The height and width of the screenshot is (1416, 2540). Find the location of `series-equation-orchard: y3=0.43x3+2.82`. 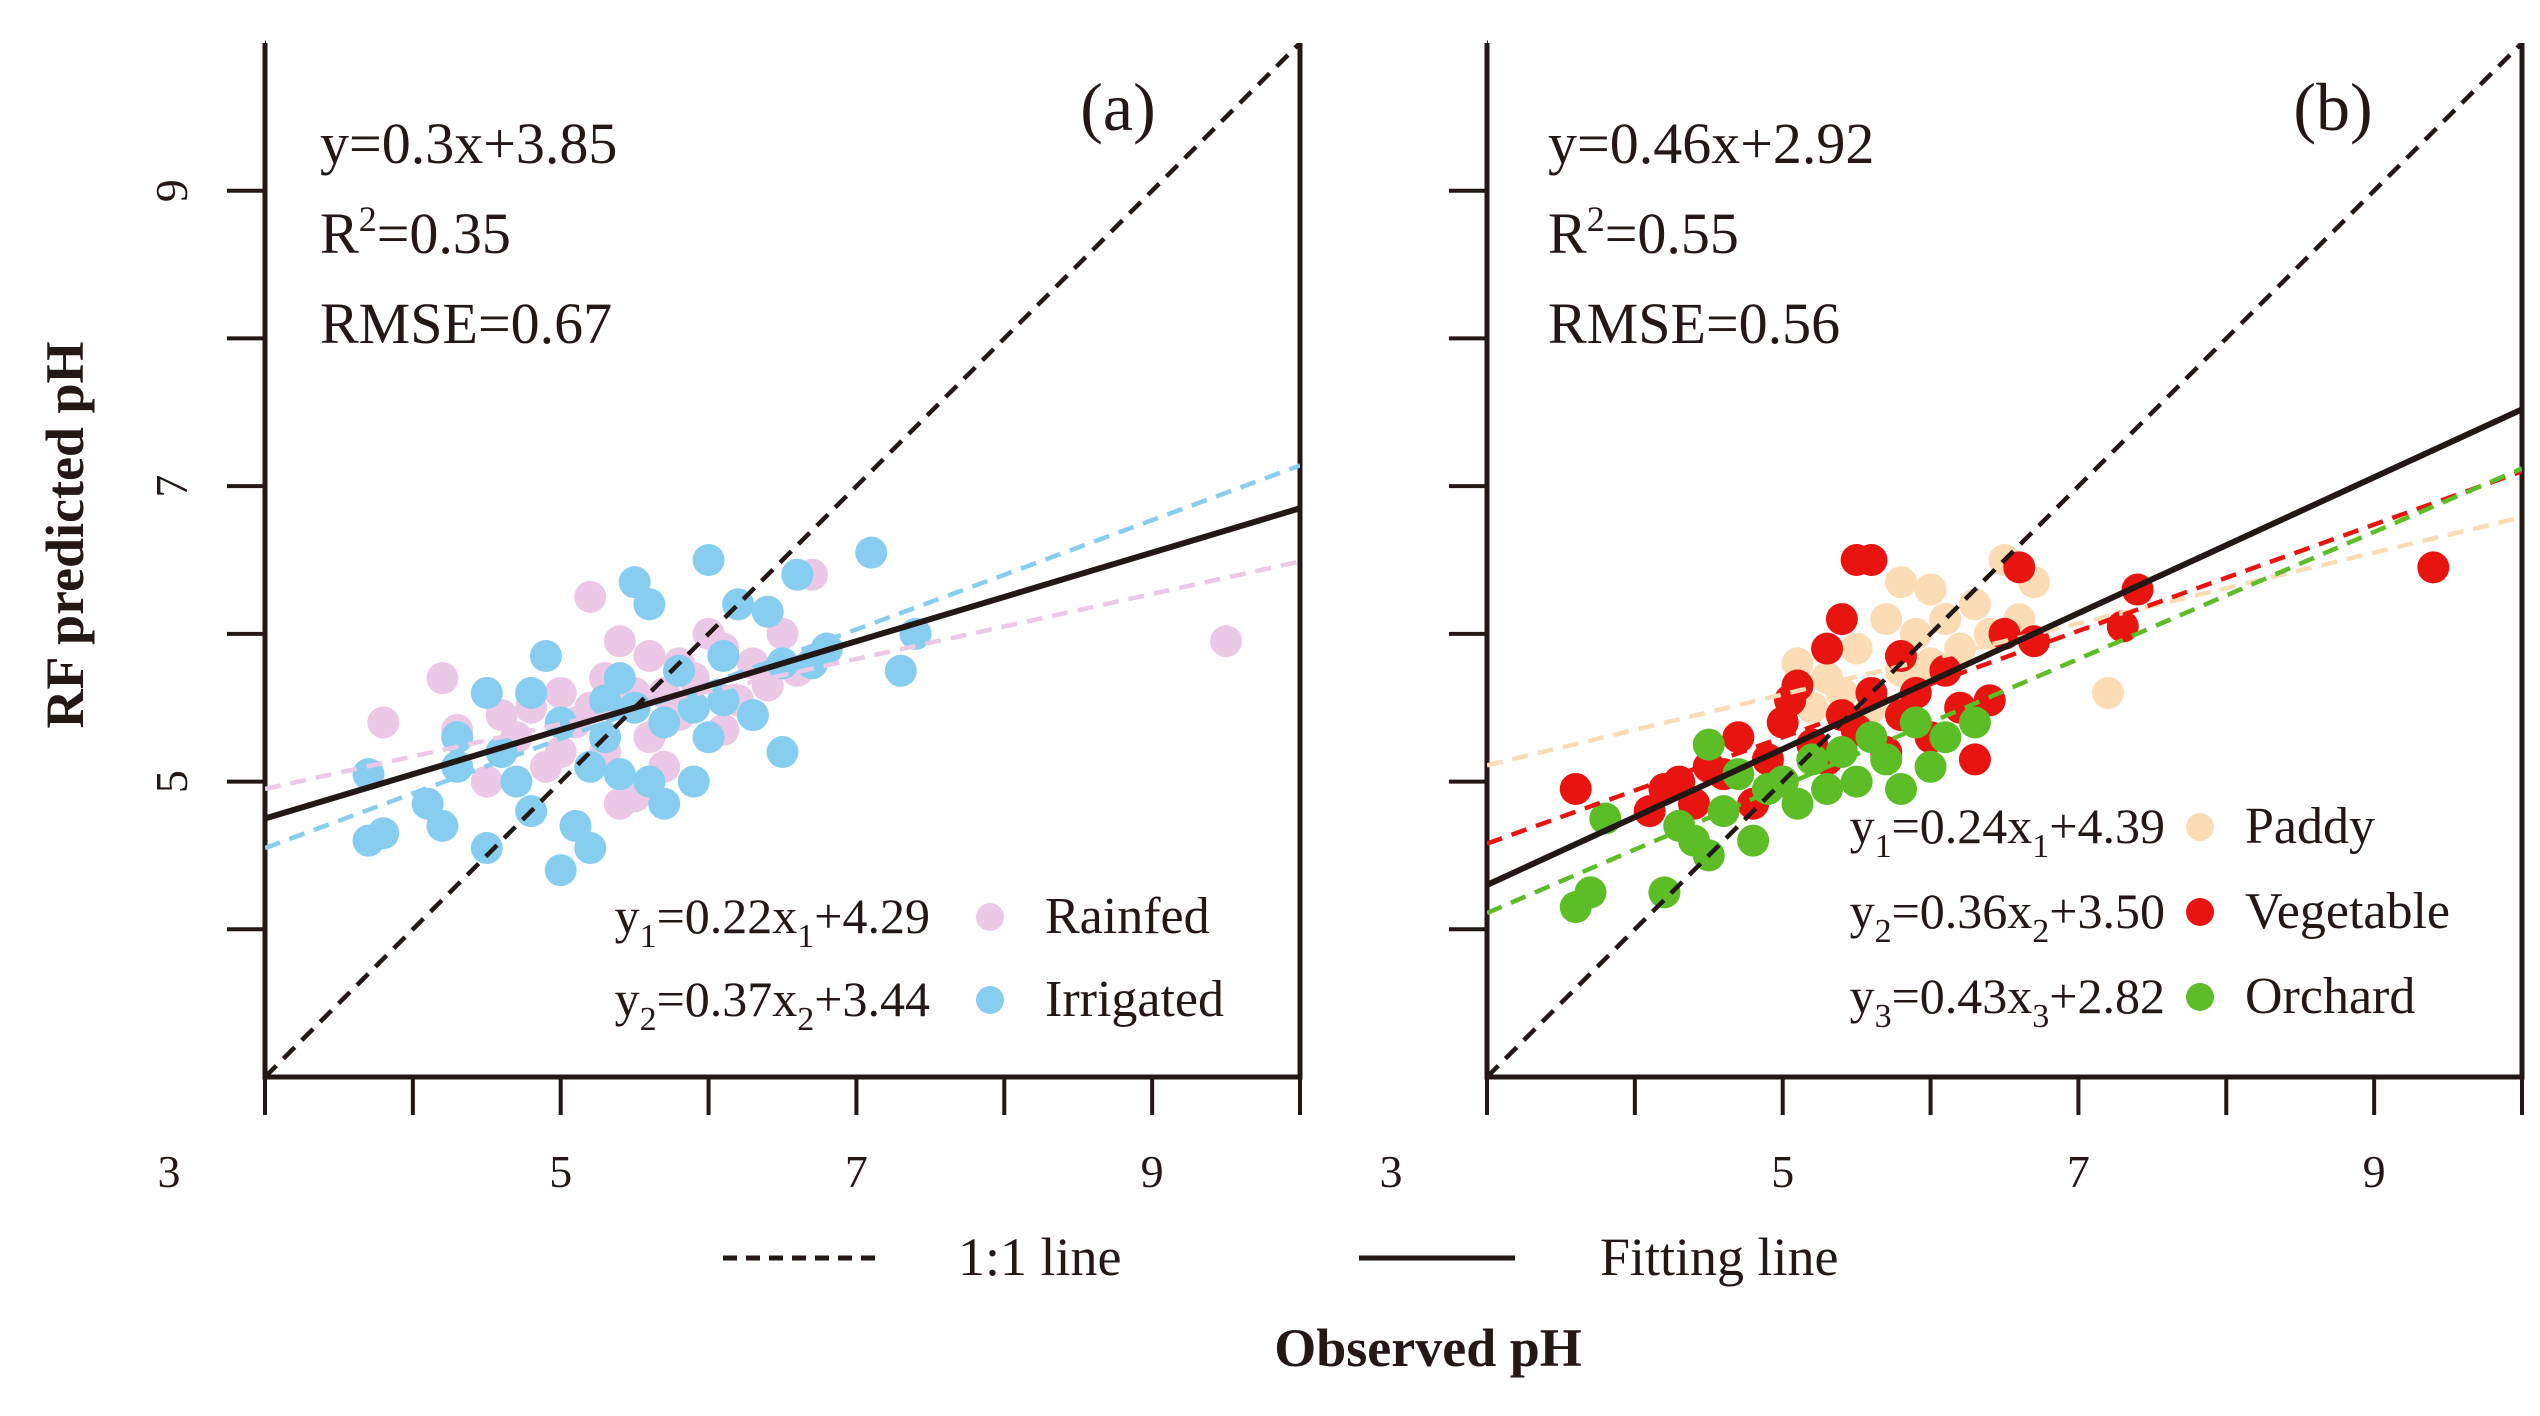

series-equation-orchard: y3=0.43x3+2.82 is located at coordinates (2007, 1001).